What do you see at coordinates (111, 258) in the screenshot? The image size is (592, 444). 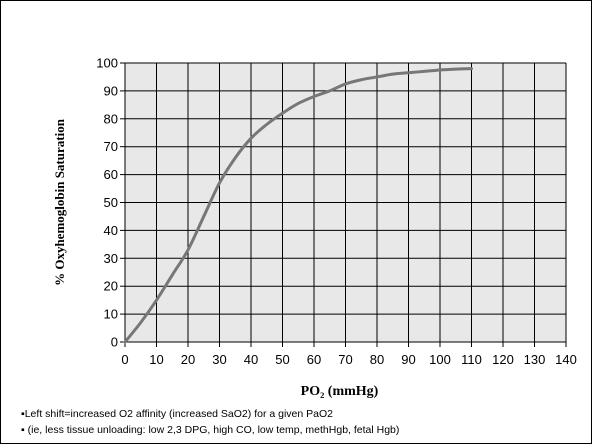 I see `y-tick-label: 30` at bounding box center [111, 258].